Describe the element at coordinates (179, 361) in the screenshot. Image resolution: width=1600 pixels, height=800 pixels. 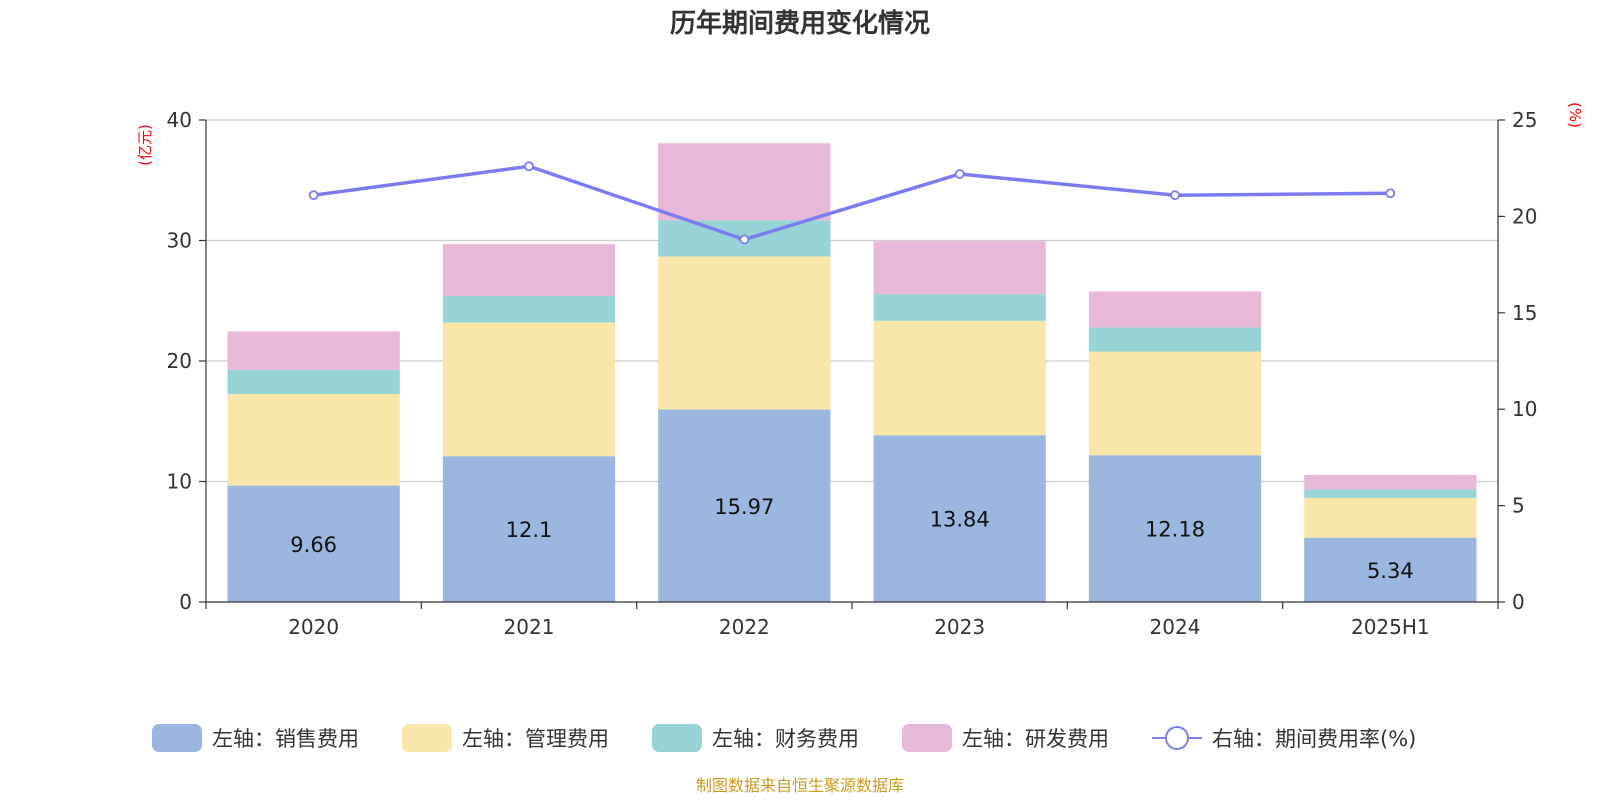
I see `left-axis-tick-label: 20` at that location.